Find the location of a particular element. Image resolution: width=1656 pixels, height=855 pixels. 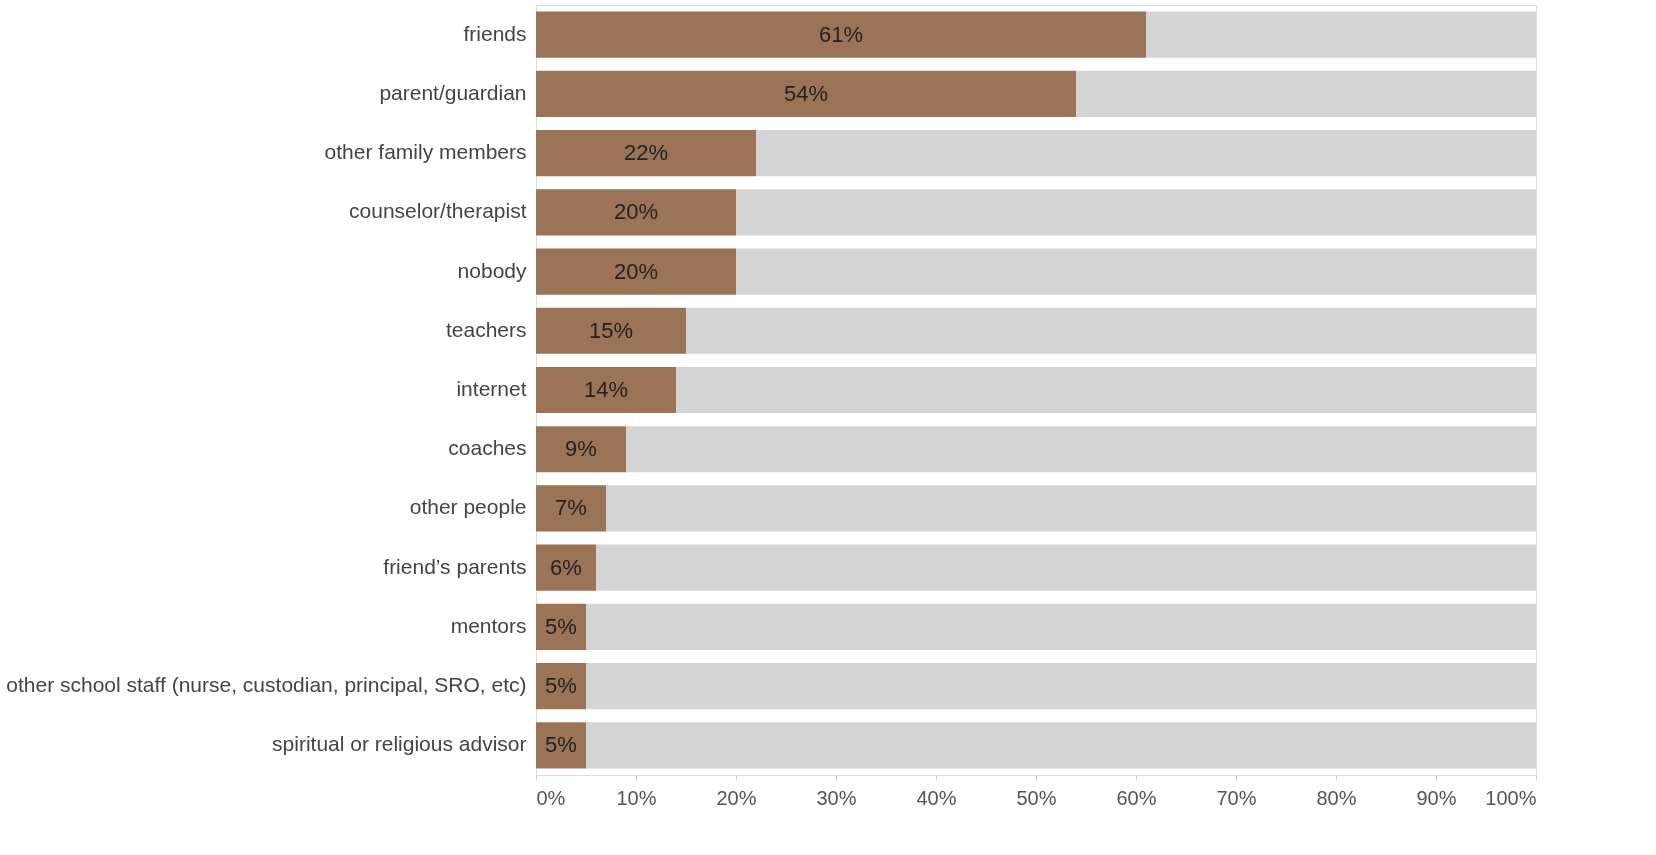

data-label: 7% is located at coordinates (571, 508).